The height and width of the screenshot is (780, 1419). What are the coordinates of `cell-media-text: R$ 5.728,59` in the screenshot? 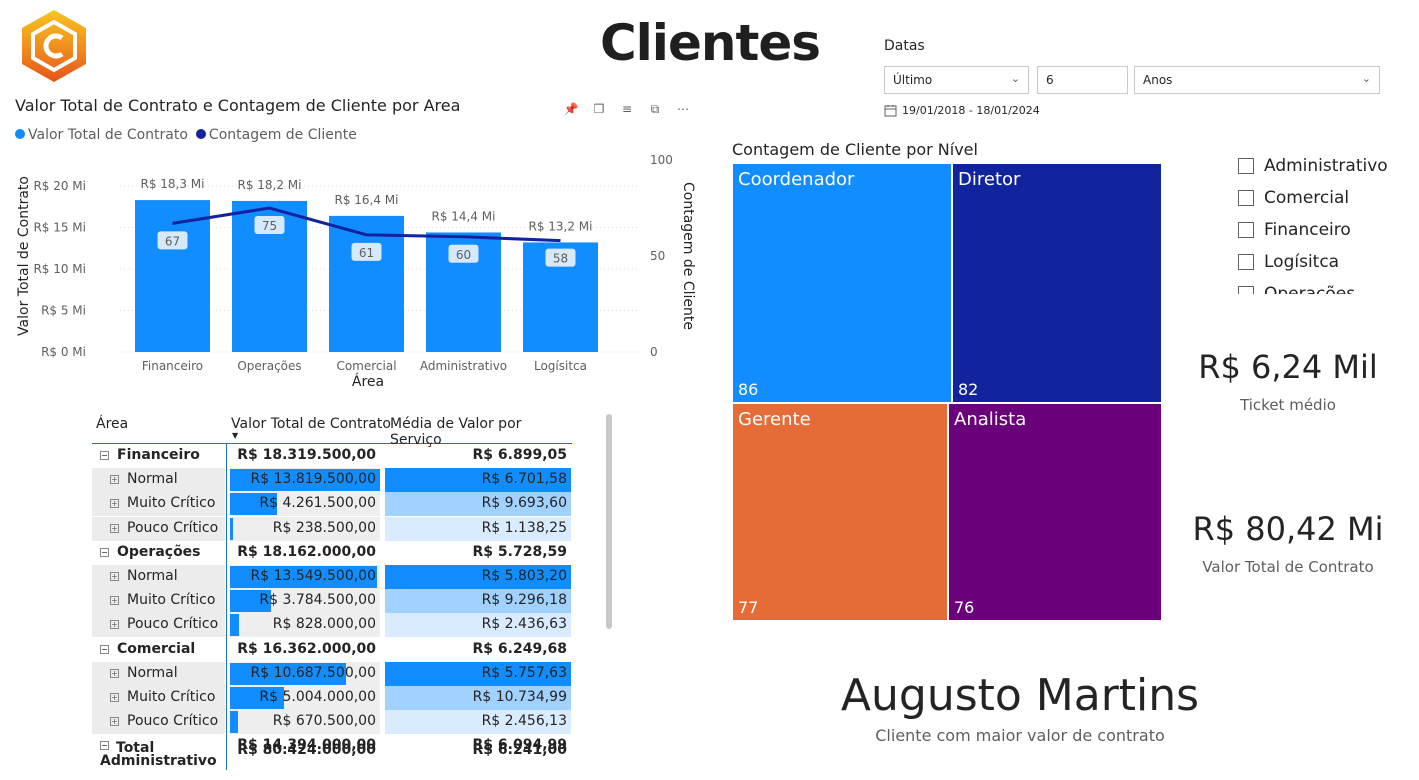 It's located at (519, 551).